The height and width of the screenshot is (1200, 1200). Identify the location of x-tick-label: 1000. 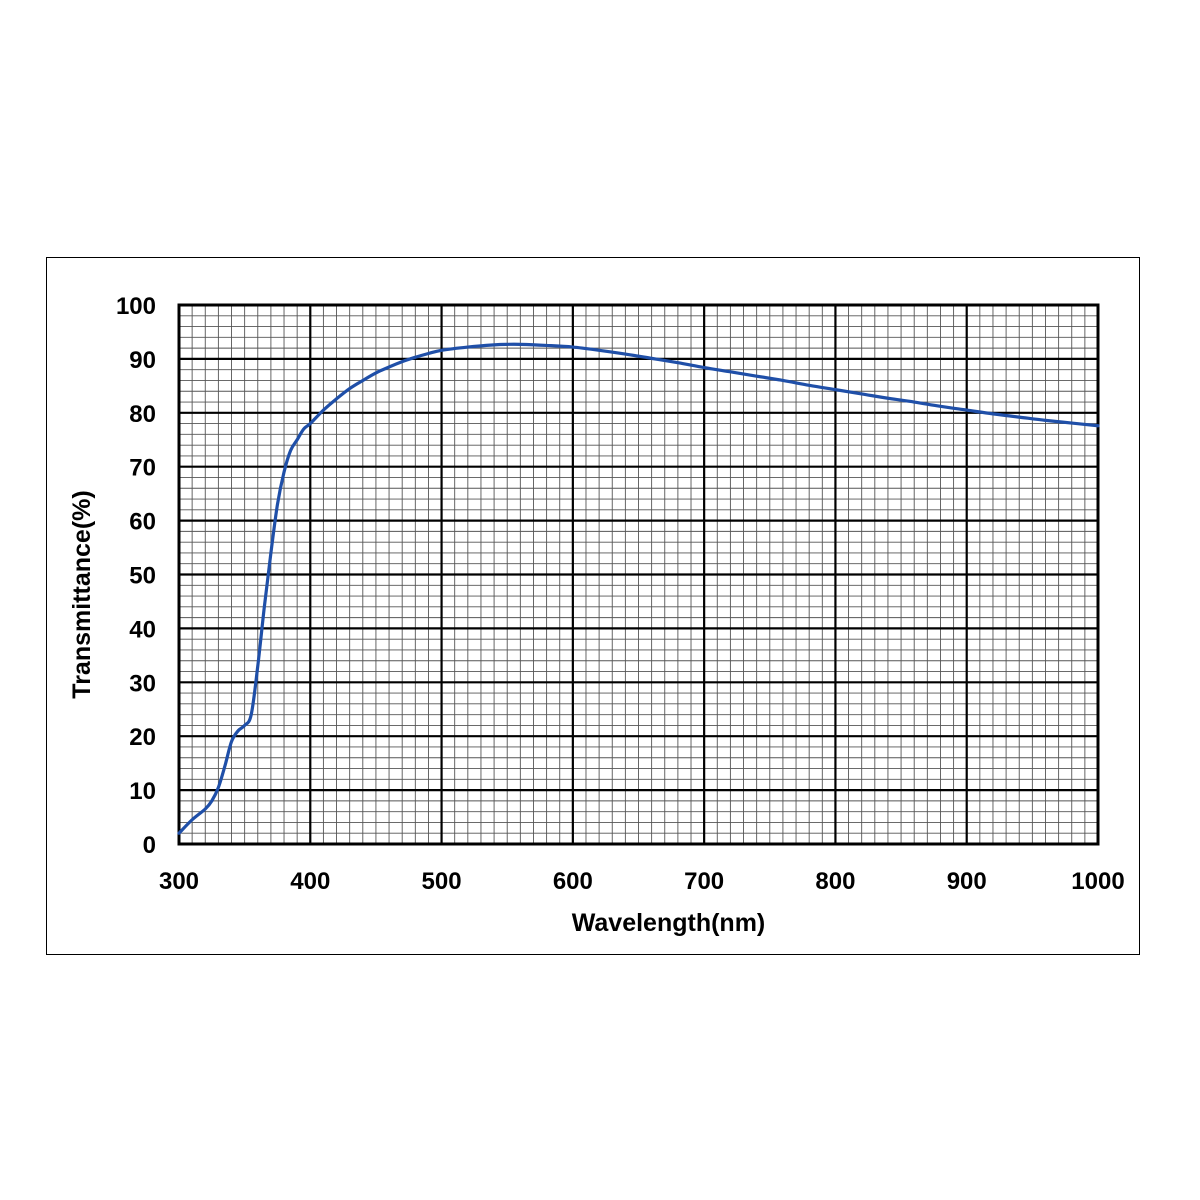
(1097, 881).